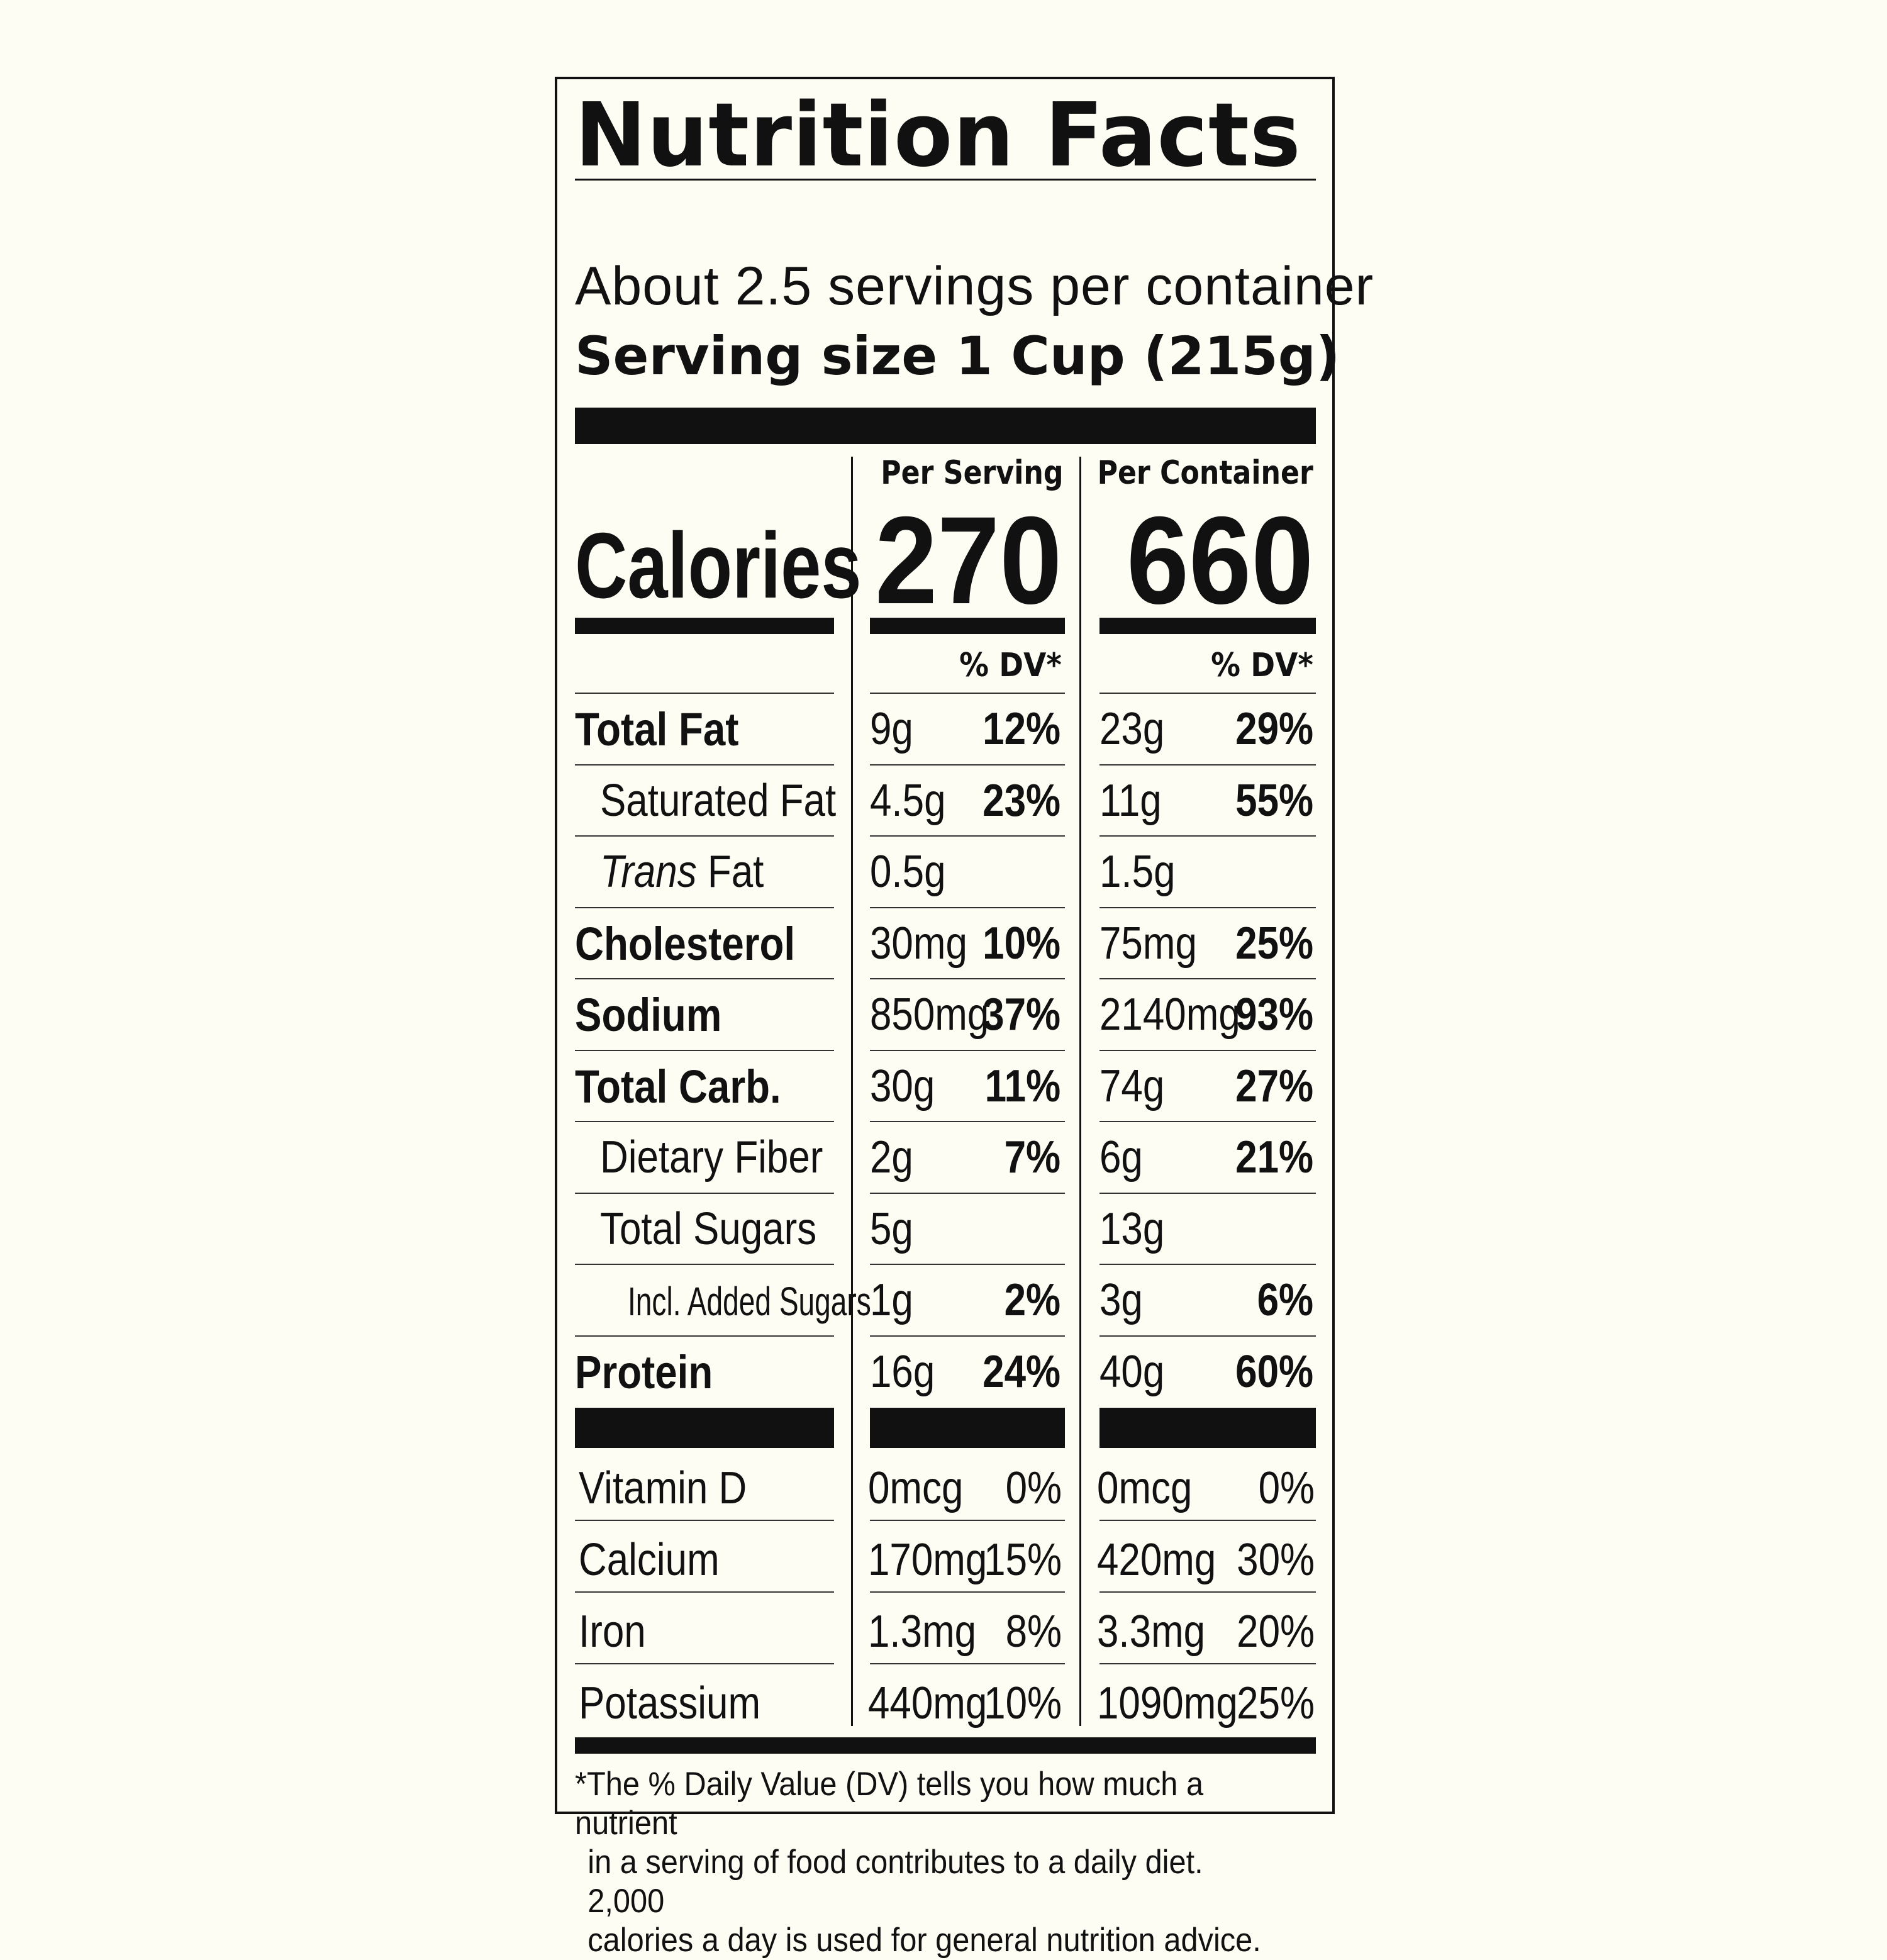 The image size is (1887, 1960). I want to click on container-dv: 27%, so click(1274, 1086).